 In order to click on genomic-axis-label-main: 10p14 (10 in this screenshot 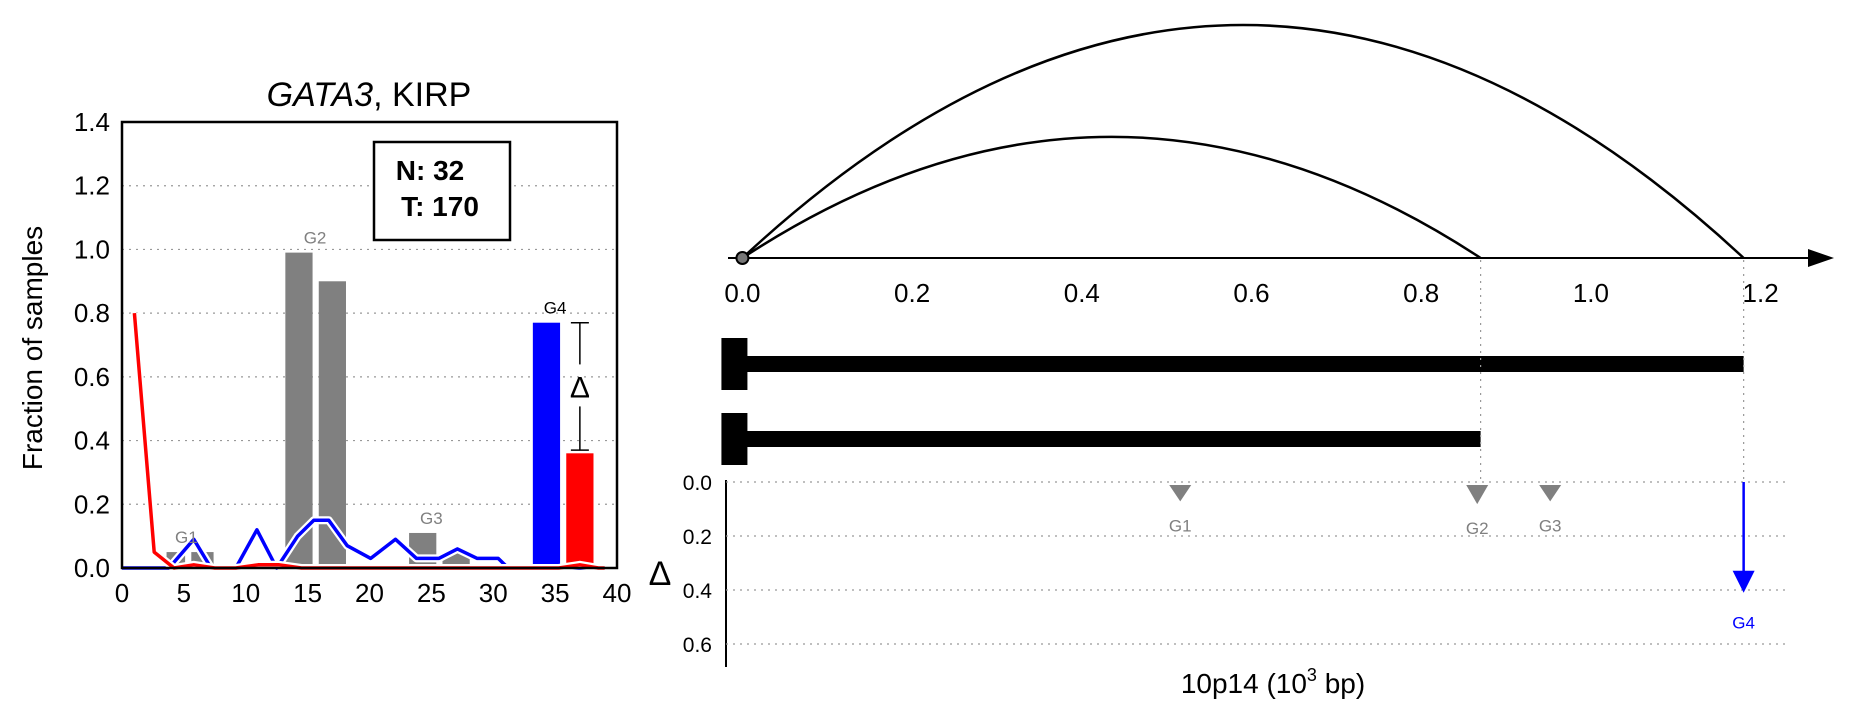, I will do `click(1244, 683)`.